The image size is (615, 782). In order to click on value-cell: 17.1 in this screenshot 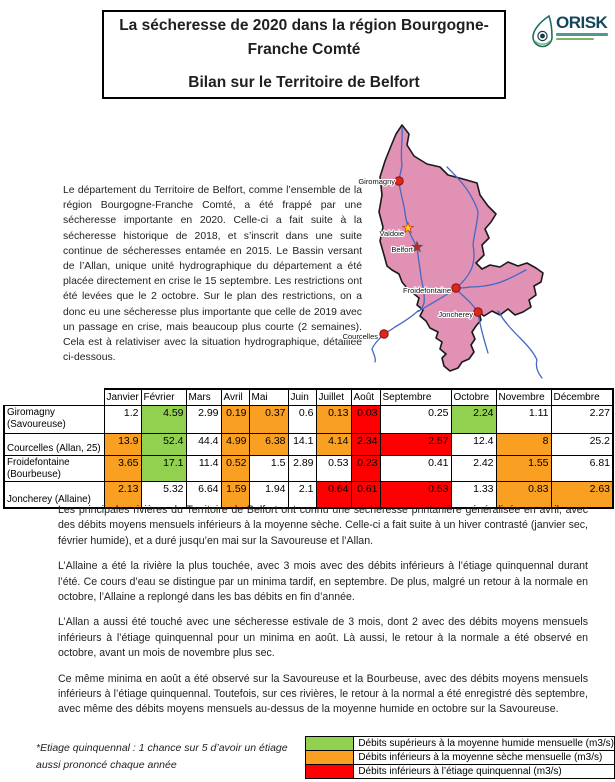, I will do `click(163, 468)`.